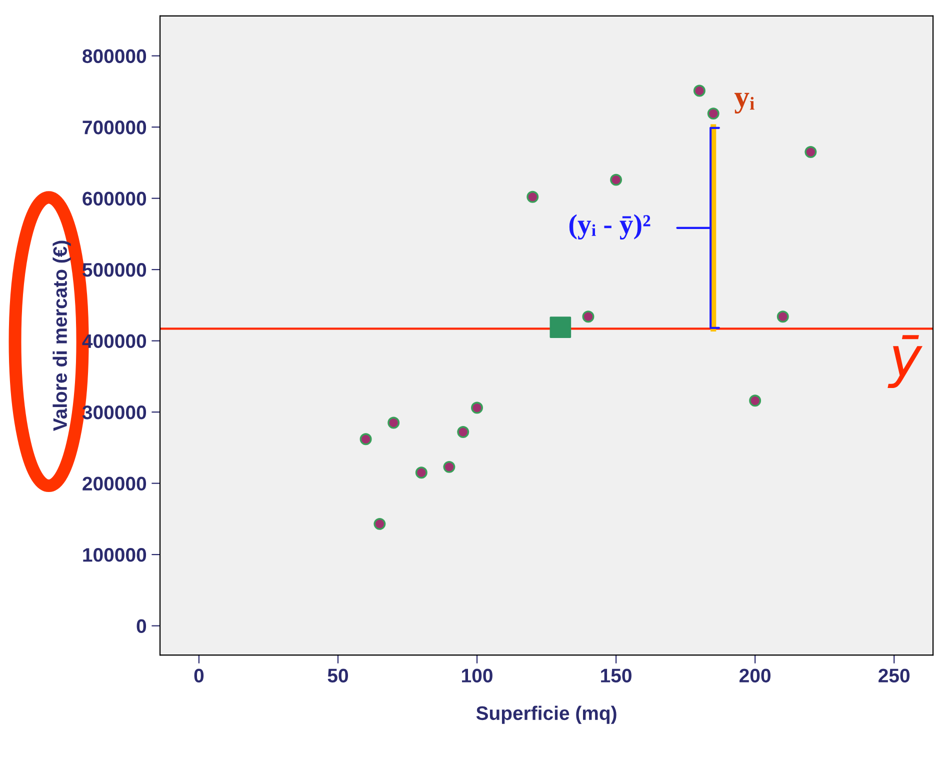 Image resolution: width=938 pixels, height=759 pixels. What do you see at coordinates (114, 555) in the screenshot?
I see `y-tick-label: 100000` at bounding box center [114, 555].